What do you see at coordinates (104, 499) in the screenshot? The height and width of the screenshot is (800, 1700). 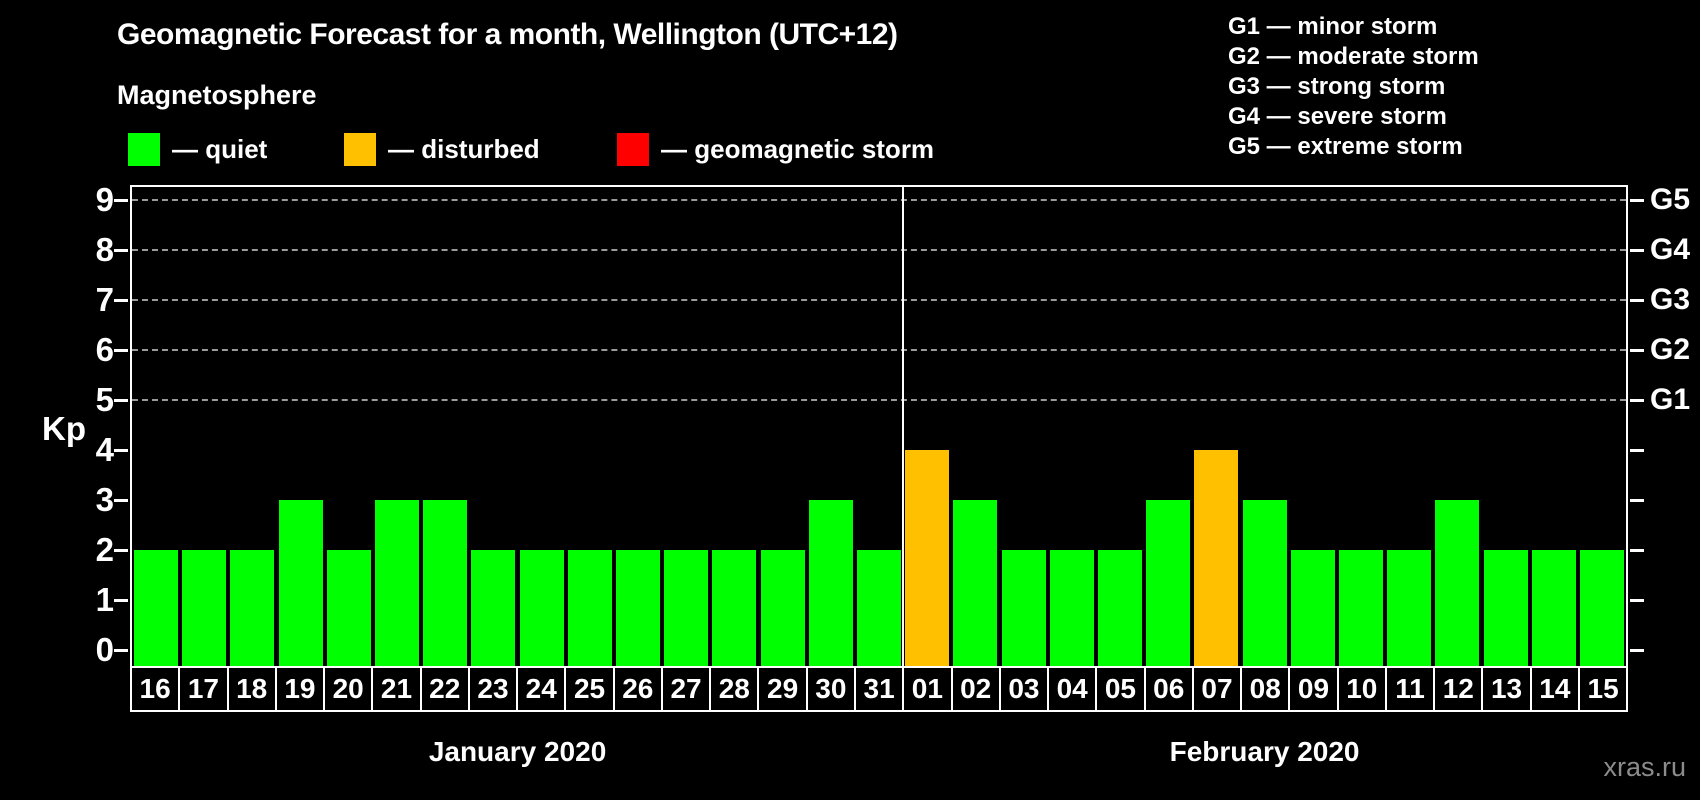 I see `y-tick-label-3: 3` at bounding box center [104, 499].